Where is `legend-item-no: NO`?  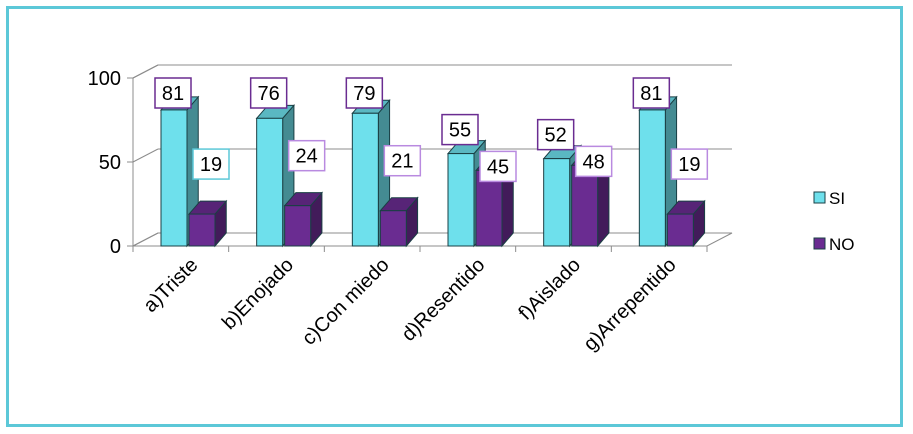
legend-item-no: NO is located at coordinates (834, 244).